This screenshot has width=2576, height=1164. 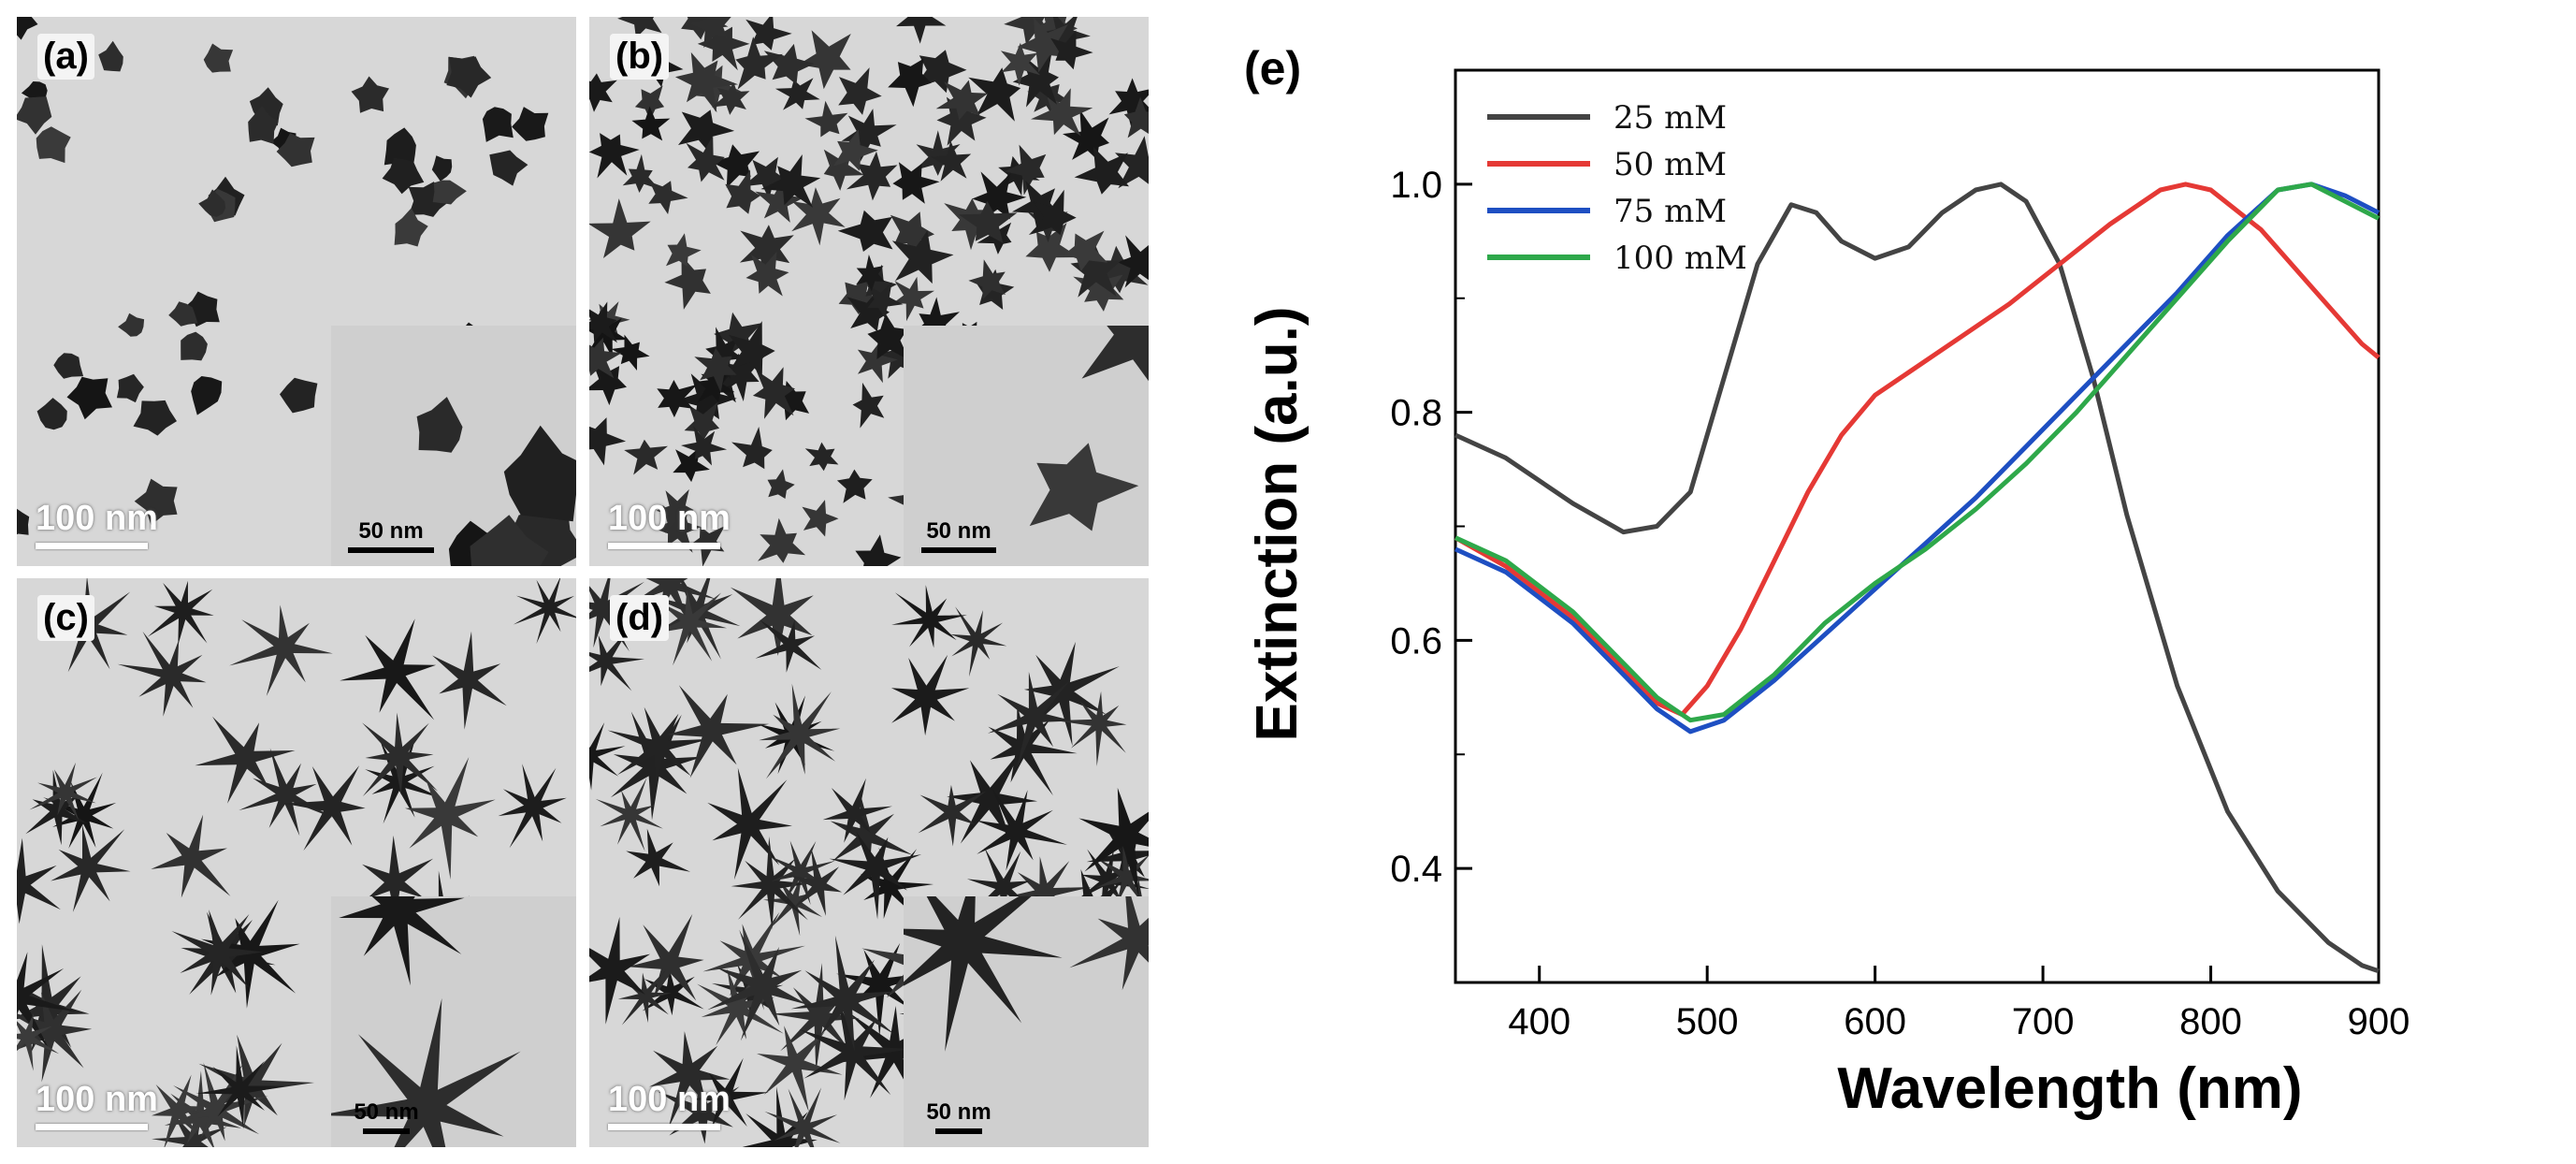 I want to click on chart-panel-label: (e), so click(x=1272, y=68).